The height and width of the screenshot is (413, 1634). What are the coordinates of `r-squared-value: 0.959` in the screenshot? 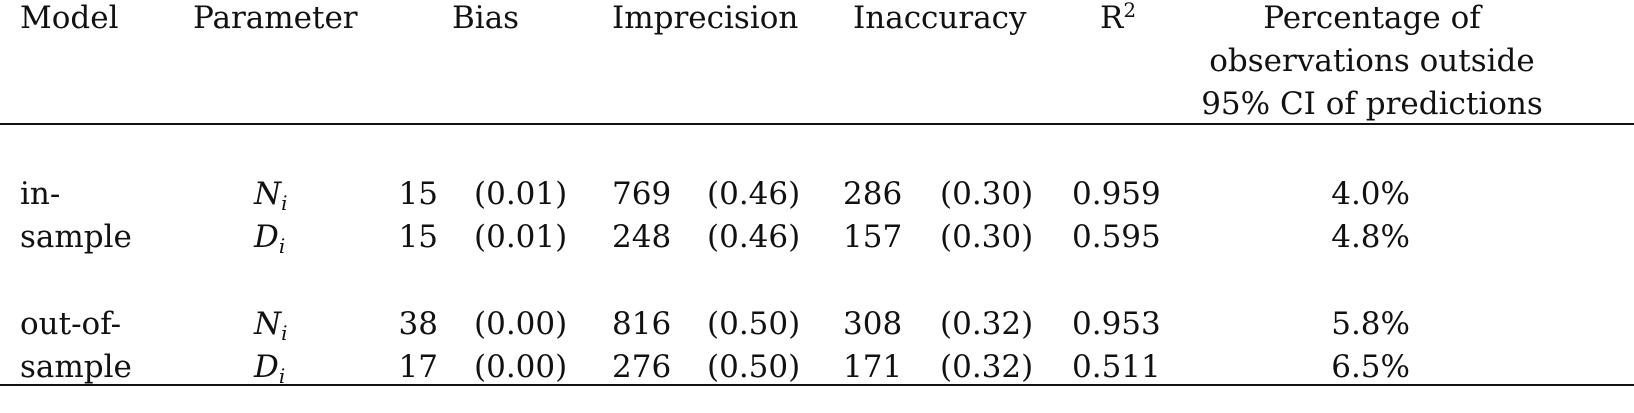 It's located at (1116, 194).